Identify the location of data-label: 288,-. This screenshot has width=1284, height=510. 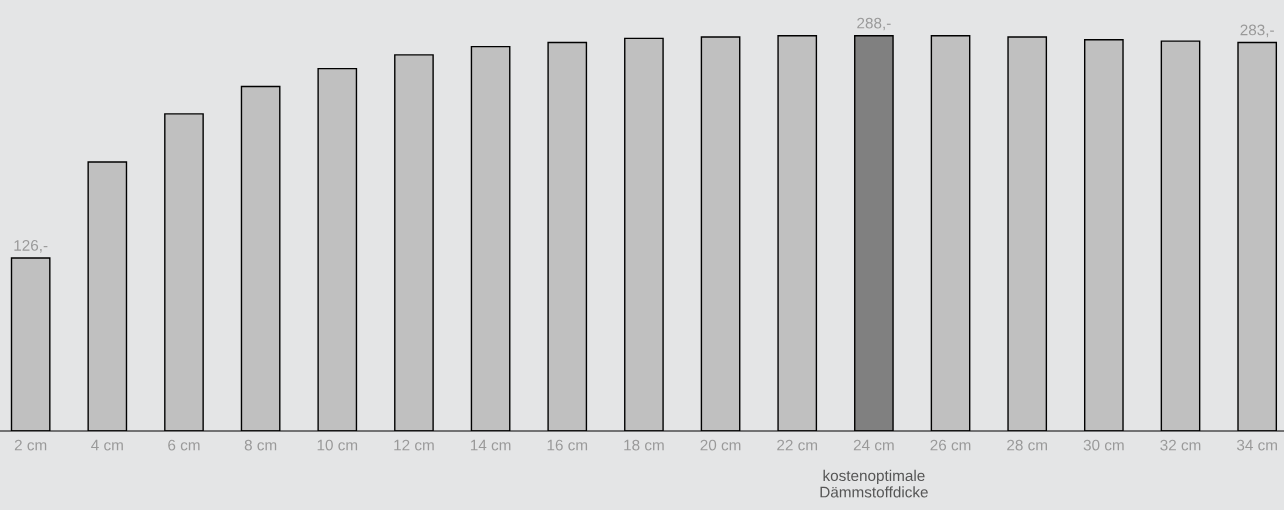
(874, 24).